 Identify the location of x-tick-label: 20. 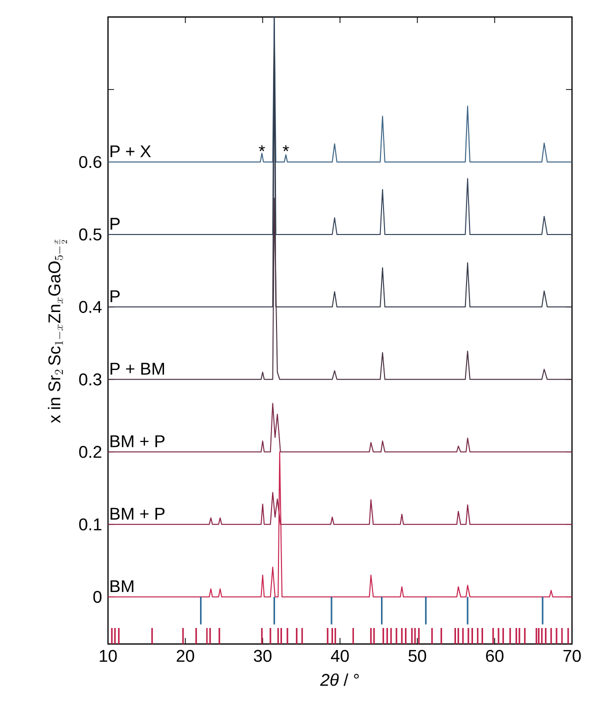
(185, 656).